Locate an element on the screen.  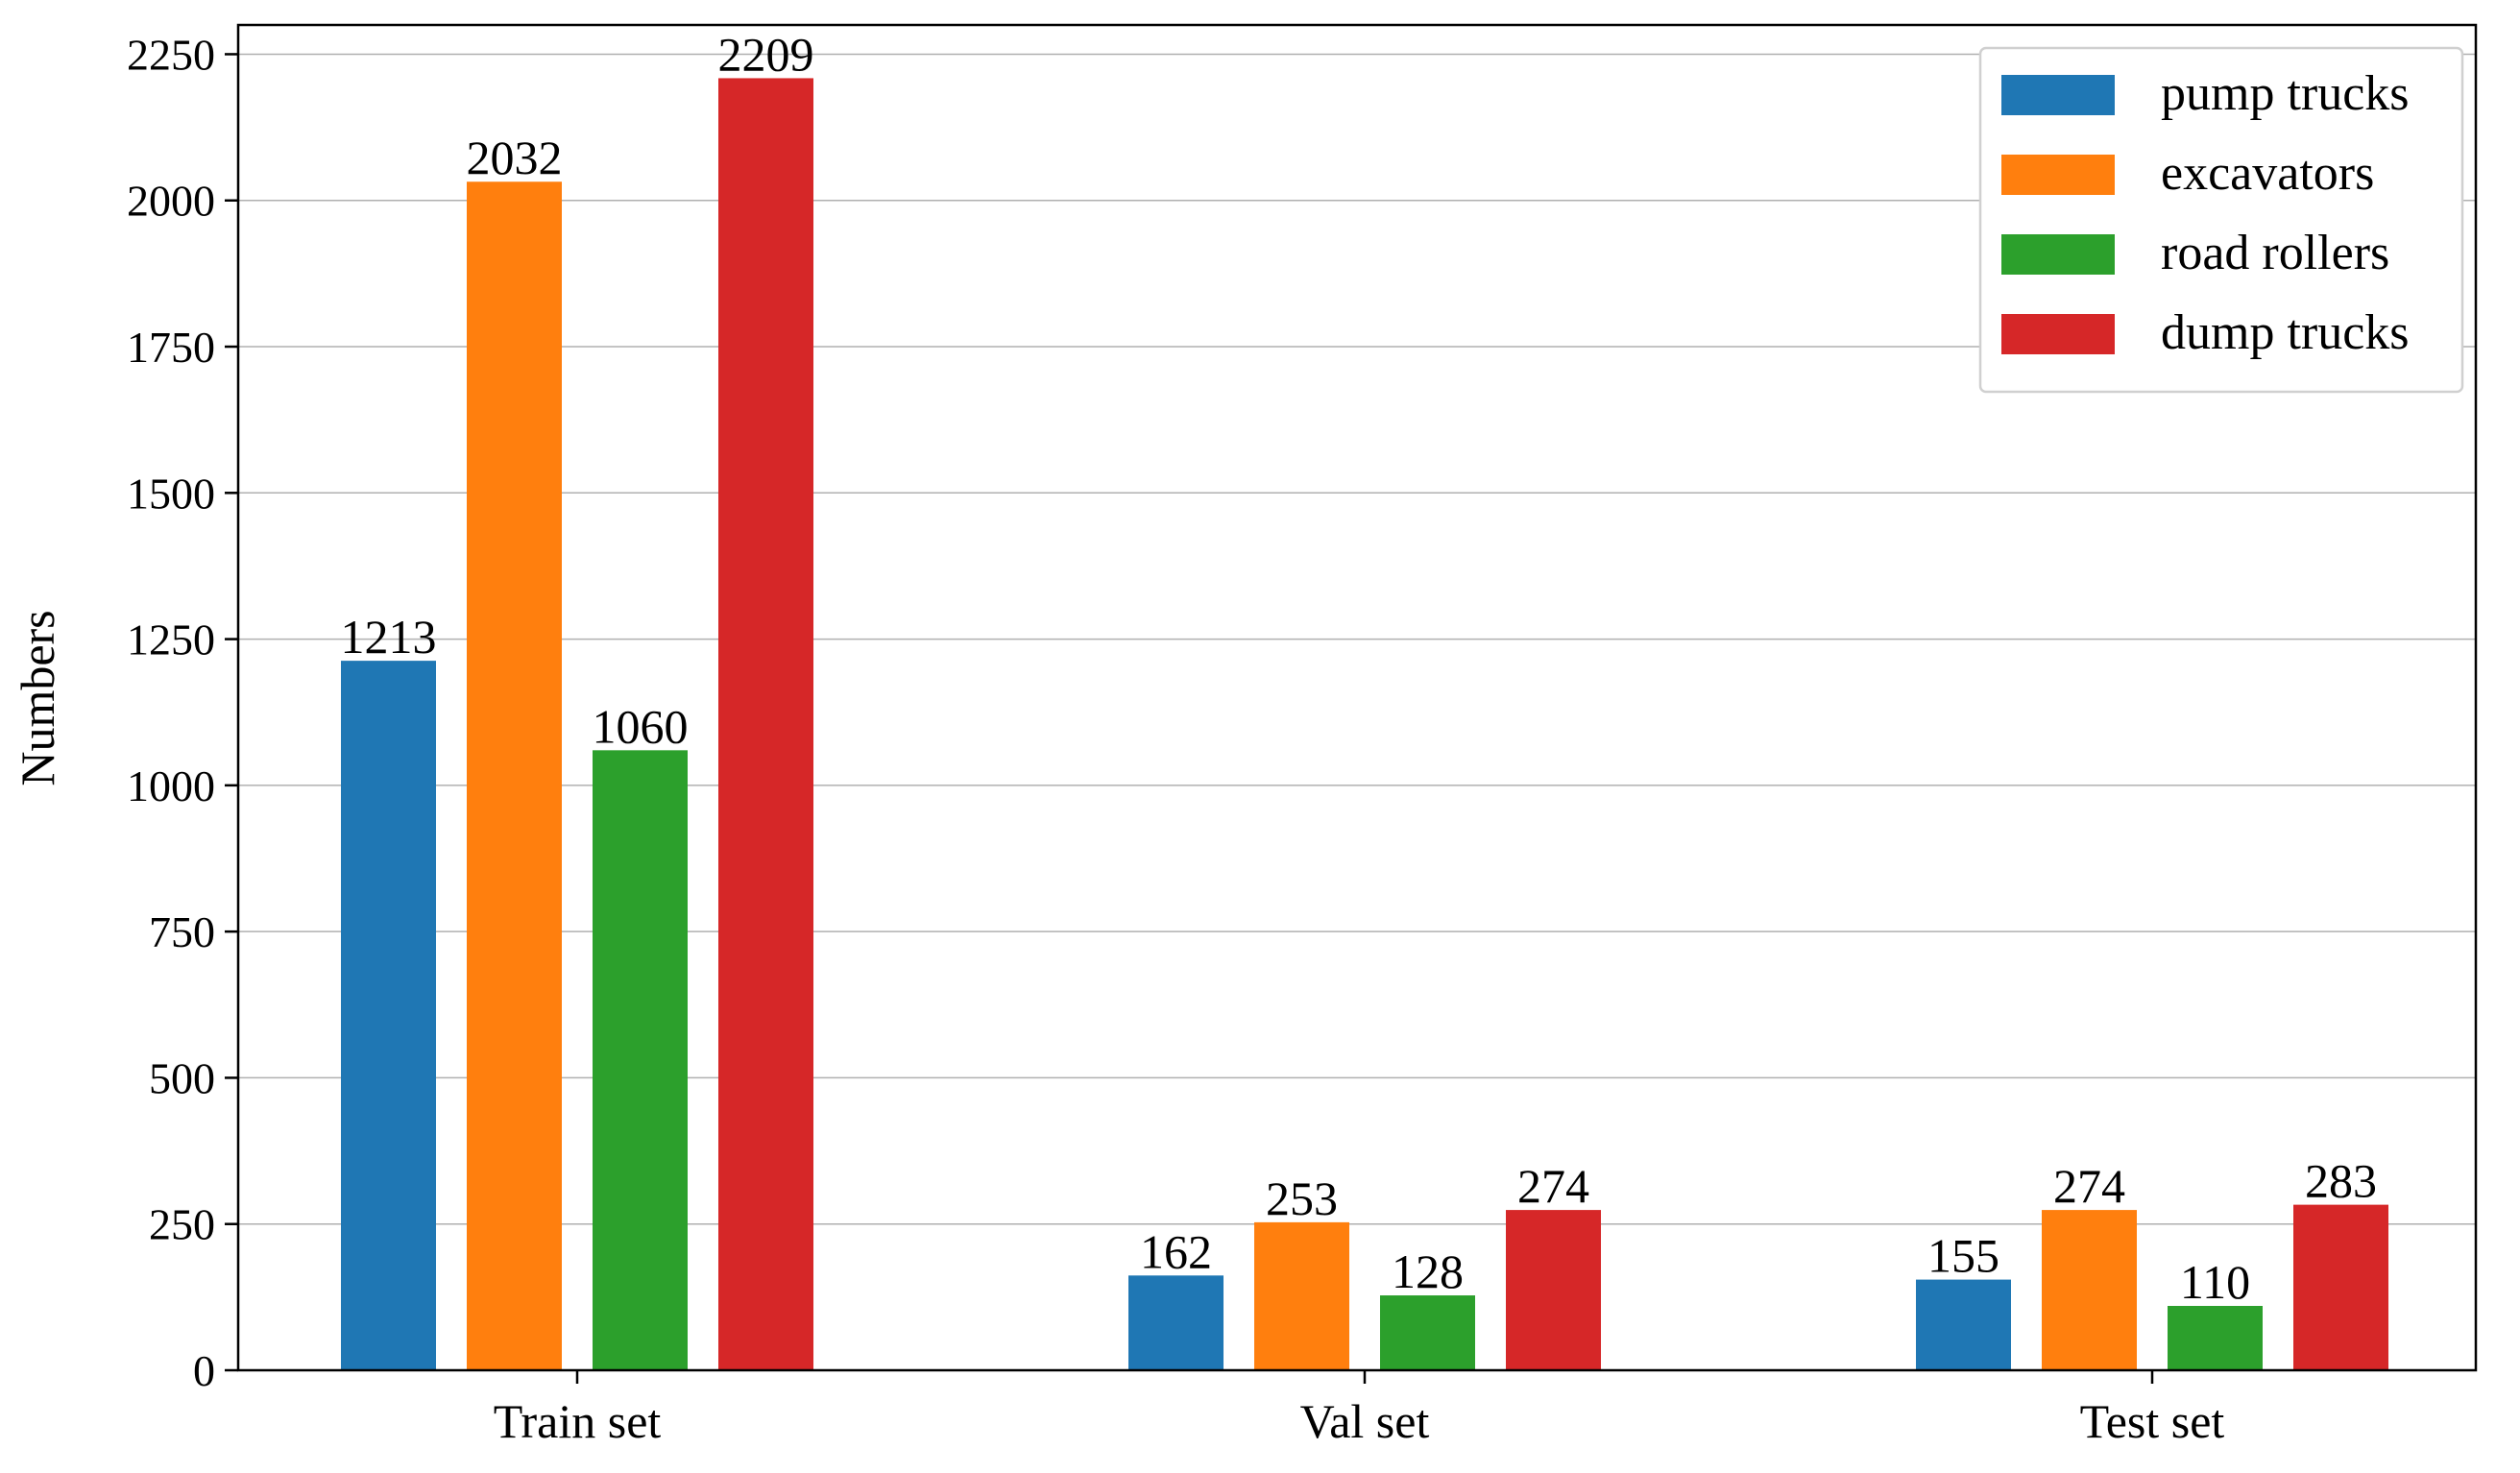
bar-excavators-val-set is located at coordinates (1301, 1296).